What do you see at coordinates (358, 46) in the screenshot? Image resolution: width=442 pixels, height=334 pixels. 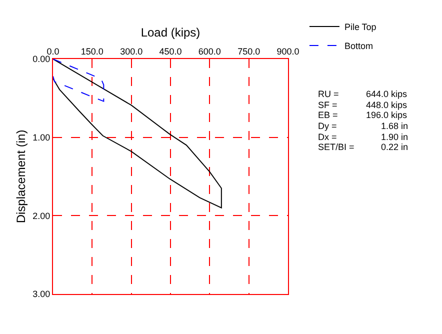 I see `legend-label: Bottom` at bounding box center [358, 46].